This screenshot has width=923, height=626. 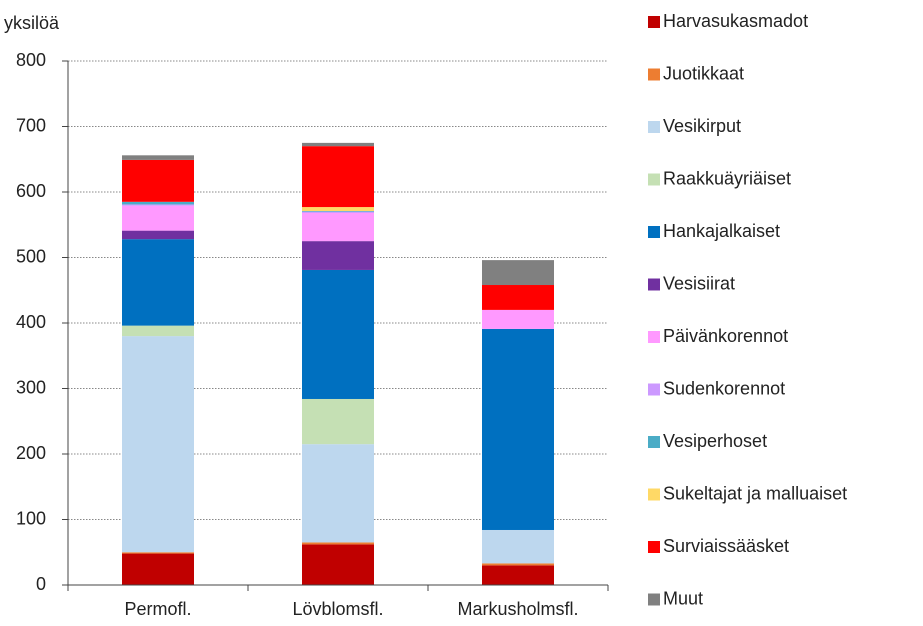 What do you see at coordinates (31, 387) in the screenshot?
I see `y-tick-label: 300` at bounding box center [31, 387].